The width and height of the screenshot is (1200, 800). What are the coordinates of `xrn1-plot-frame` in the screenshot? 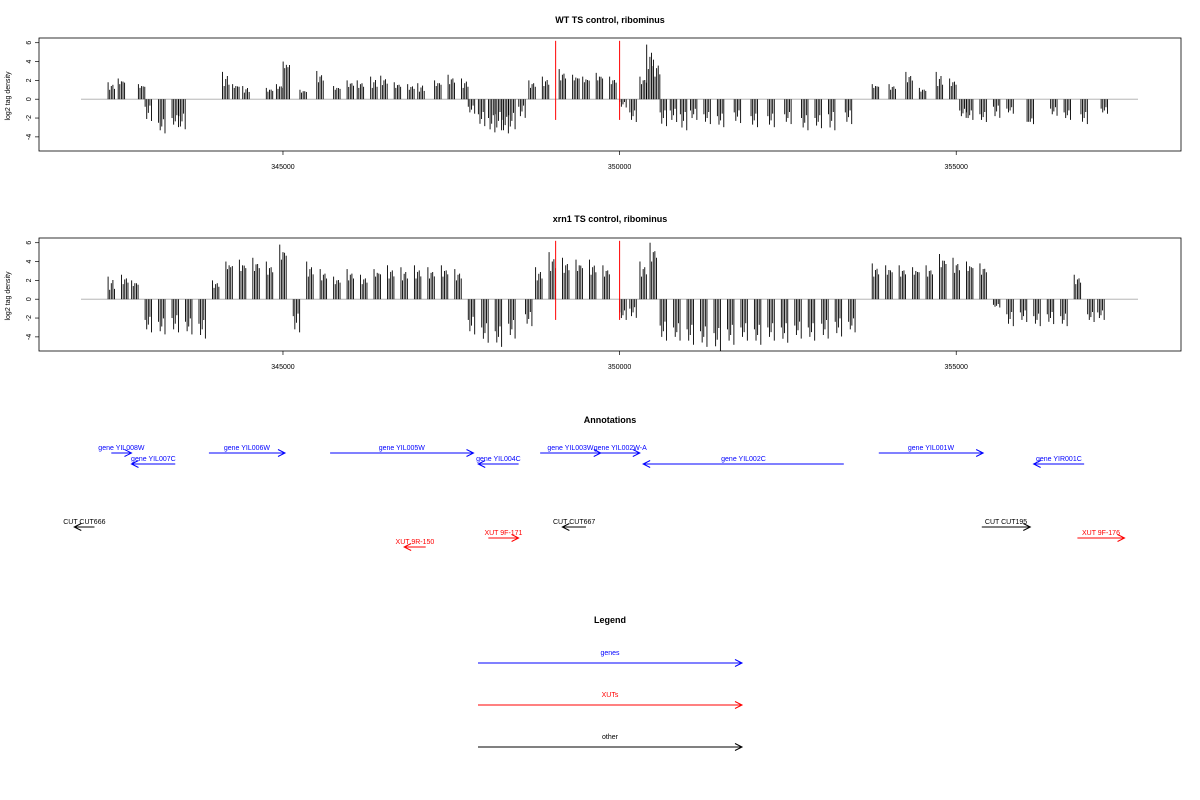 It's located at (610, 294).